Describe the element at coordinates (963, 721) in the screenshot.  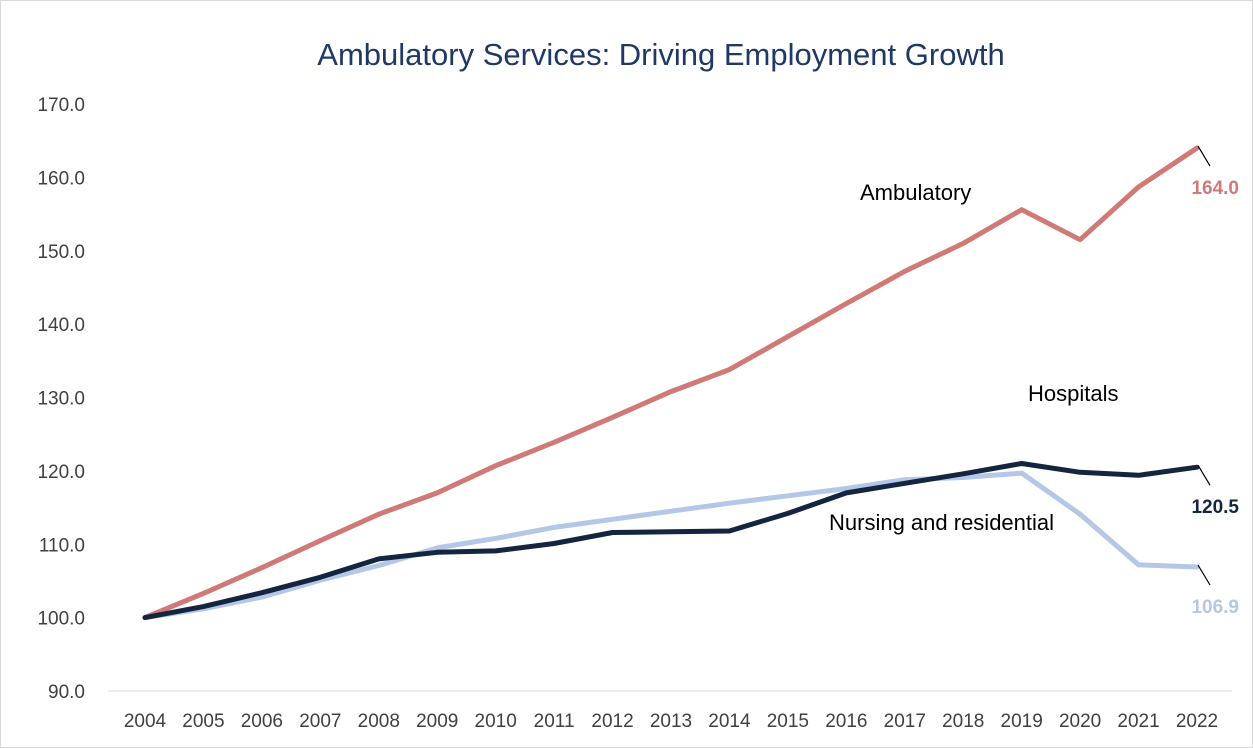
I see `x-tick-label: 2018` at that location.